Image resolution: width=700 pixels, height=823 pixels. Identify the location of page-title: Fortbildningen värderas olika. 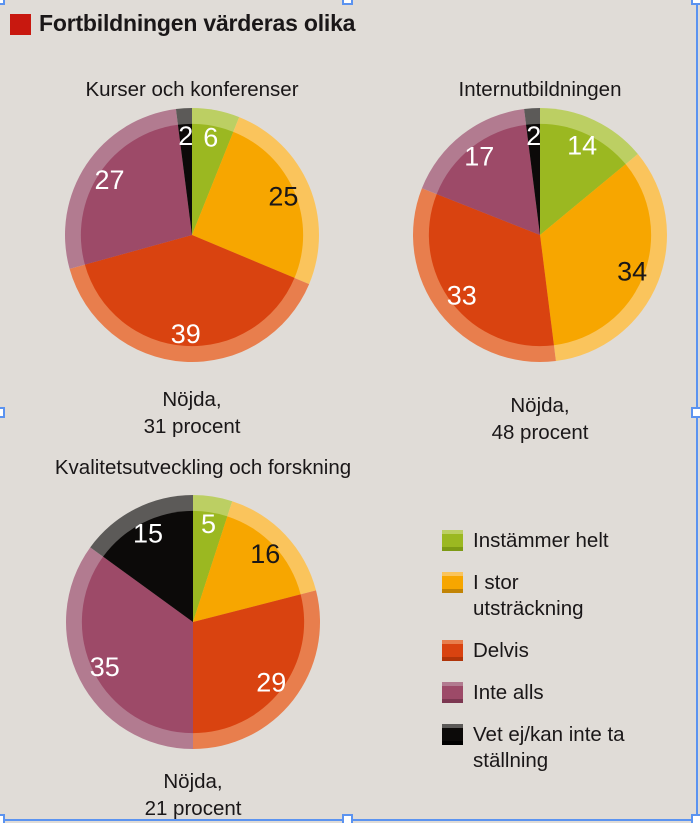
(197, 23).